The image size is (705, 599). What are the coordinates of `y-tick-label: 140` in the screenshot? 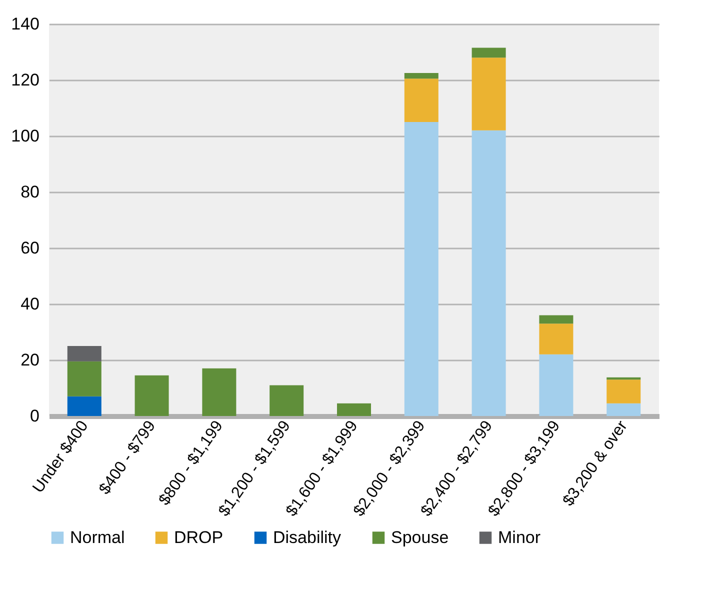 It's located at (25, 24).